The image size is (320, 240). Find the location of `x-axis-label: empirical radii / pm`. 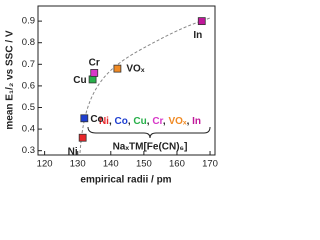

x-axis-label: empirical radii / pm is located at coordinates (125, 180).